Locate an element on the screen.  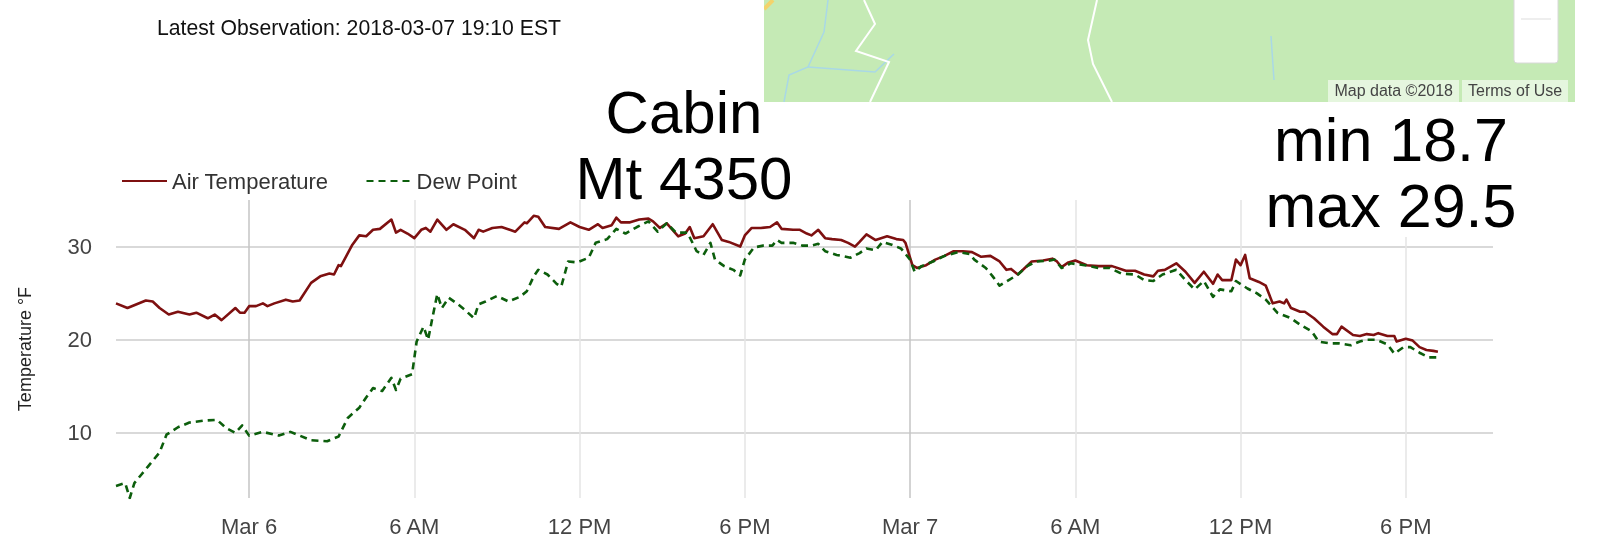
y-tick-label: 20 is located at coordinates (79, 340).